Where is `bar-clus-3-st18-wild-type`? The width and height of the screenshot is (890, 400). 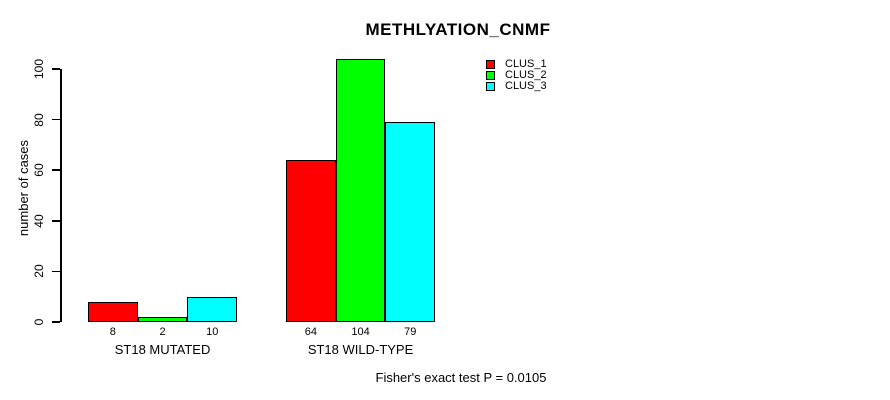 bar-clus-3-st18-wild-type is located at coordinates (410, 222).